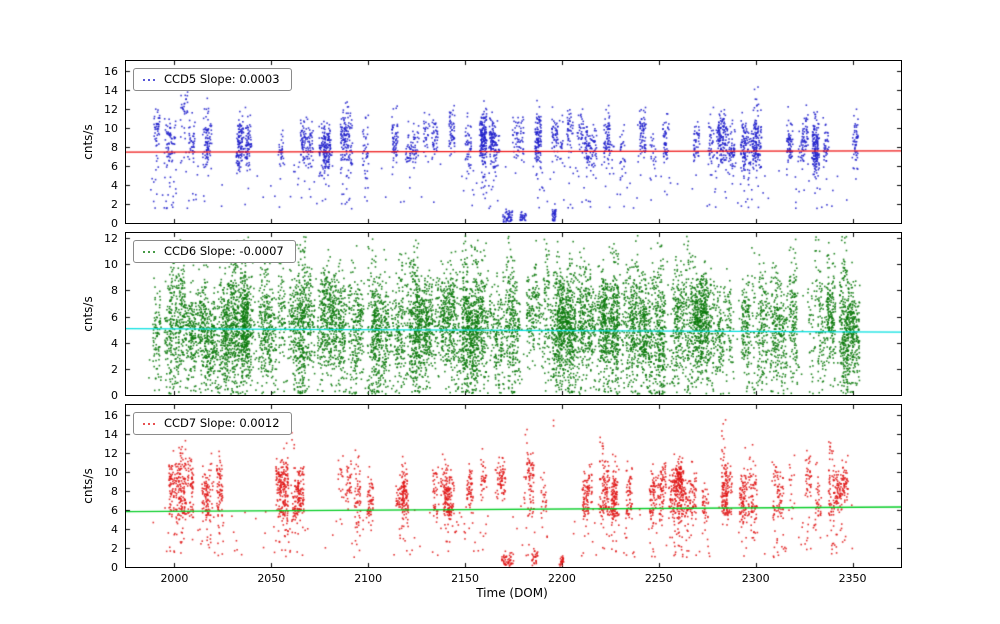 The width and height of the screenshot is (1000, 624). Describe the element at coordinates (852, 578) in the screenshot. I see `x-tick-label: 2350` at that location.